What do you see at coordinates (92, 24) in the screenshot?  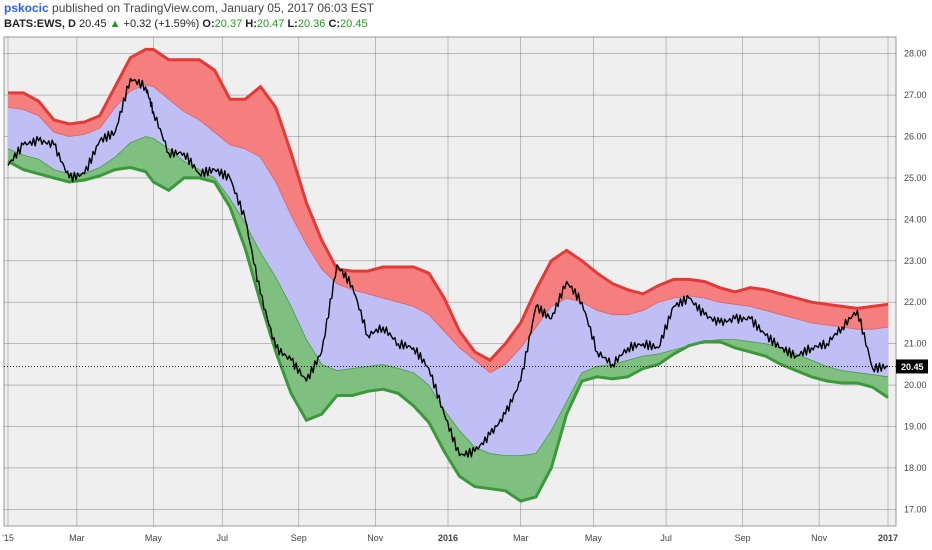 I see `last-price: 20.45` at bounding box center [92, 24].